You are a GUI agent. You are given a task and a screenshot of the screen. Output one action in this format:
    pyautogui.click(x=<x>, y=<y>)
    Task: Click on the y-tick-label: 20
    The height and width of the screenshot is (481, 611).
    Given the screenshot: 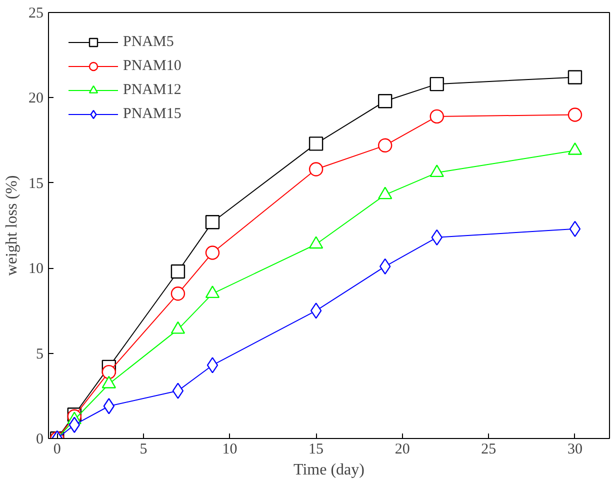 What is the action you would take?
    pyautogui.click(x=36, y=98)
    